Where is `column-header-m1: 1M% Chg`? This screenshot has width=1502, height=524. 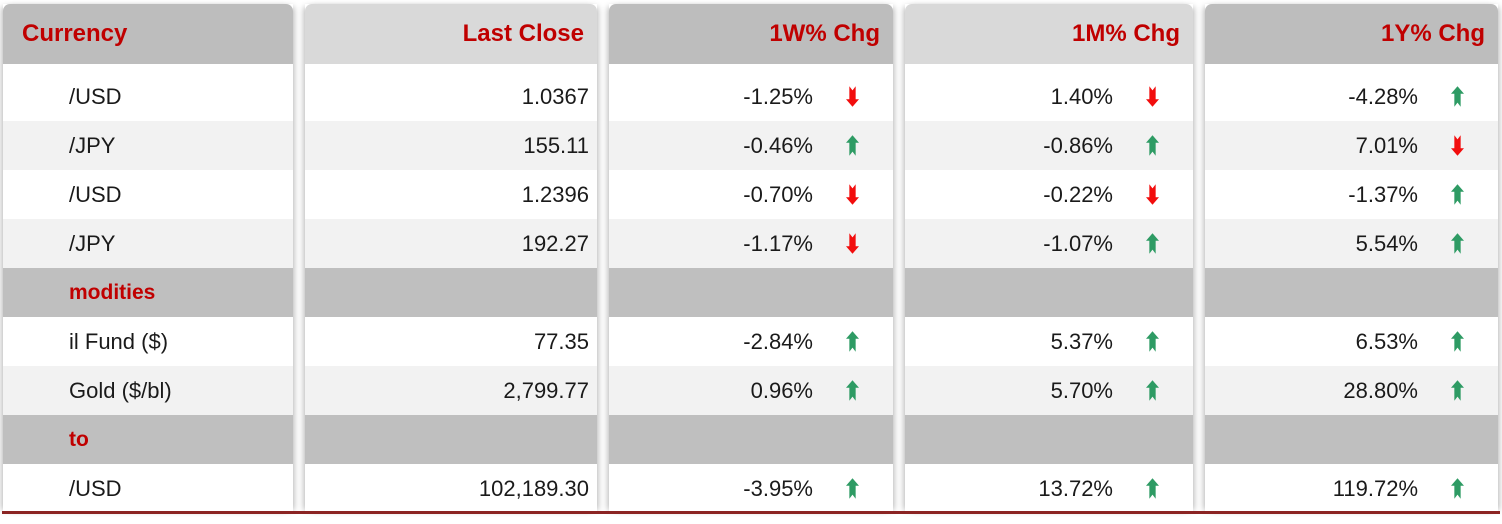 column-header-m1: 1M% Chg is located at coordinates (1049, 34).